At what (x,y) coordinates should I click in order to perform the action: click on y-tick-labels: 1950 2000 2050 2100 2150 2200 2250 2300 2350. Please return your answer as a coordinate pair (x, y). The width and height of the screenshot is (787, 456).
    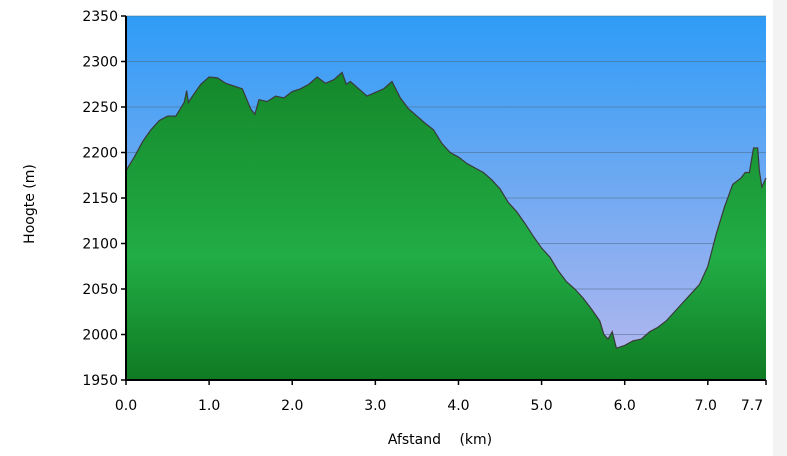
    Looking at the image, I should click on (100, 199).